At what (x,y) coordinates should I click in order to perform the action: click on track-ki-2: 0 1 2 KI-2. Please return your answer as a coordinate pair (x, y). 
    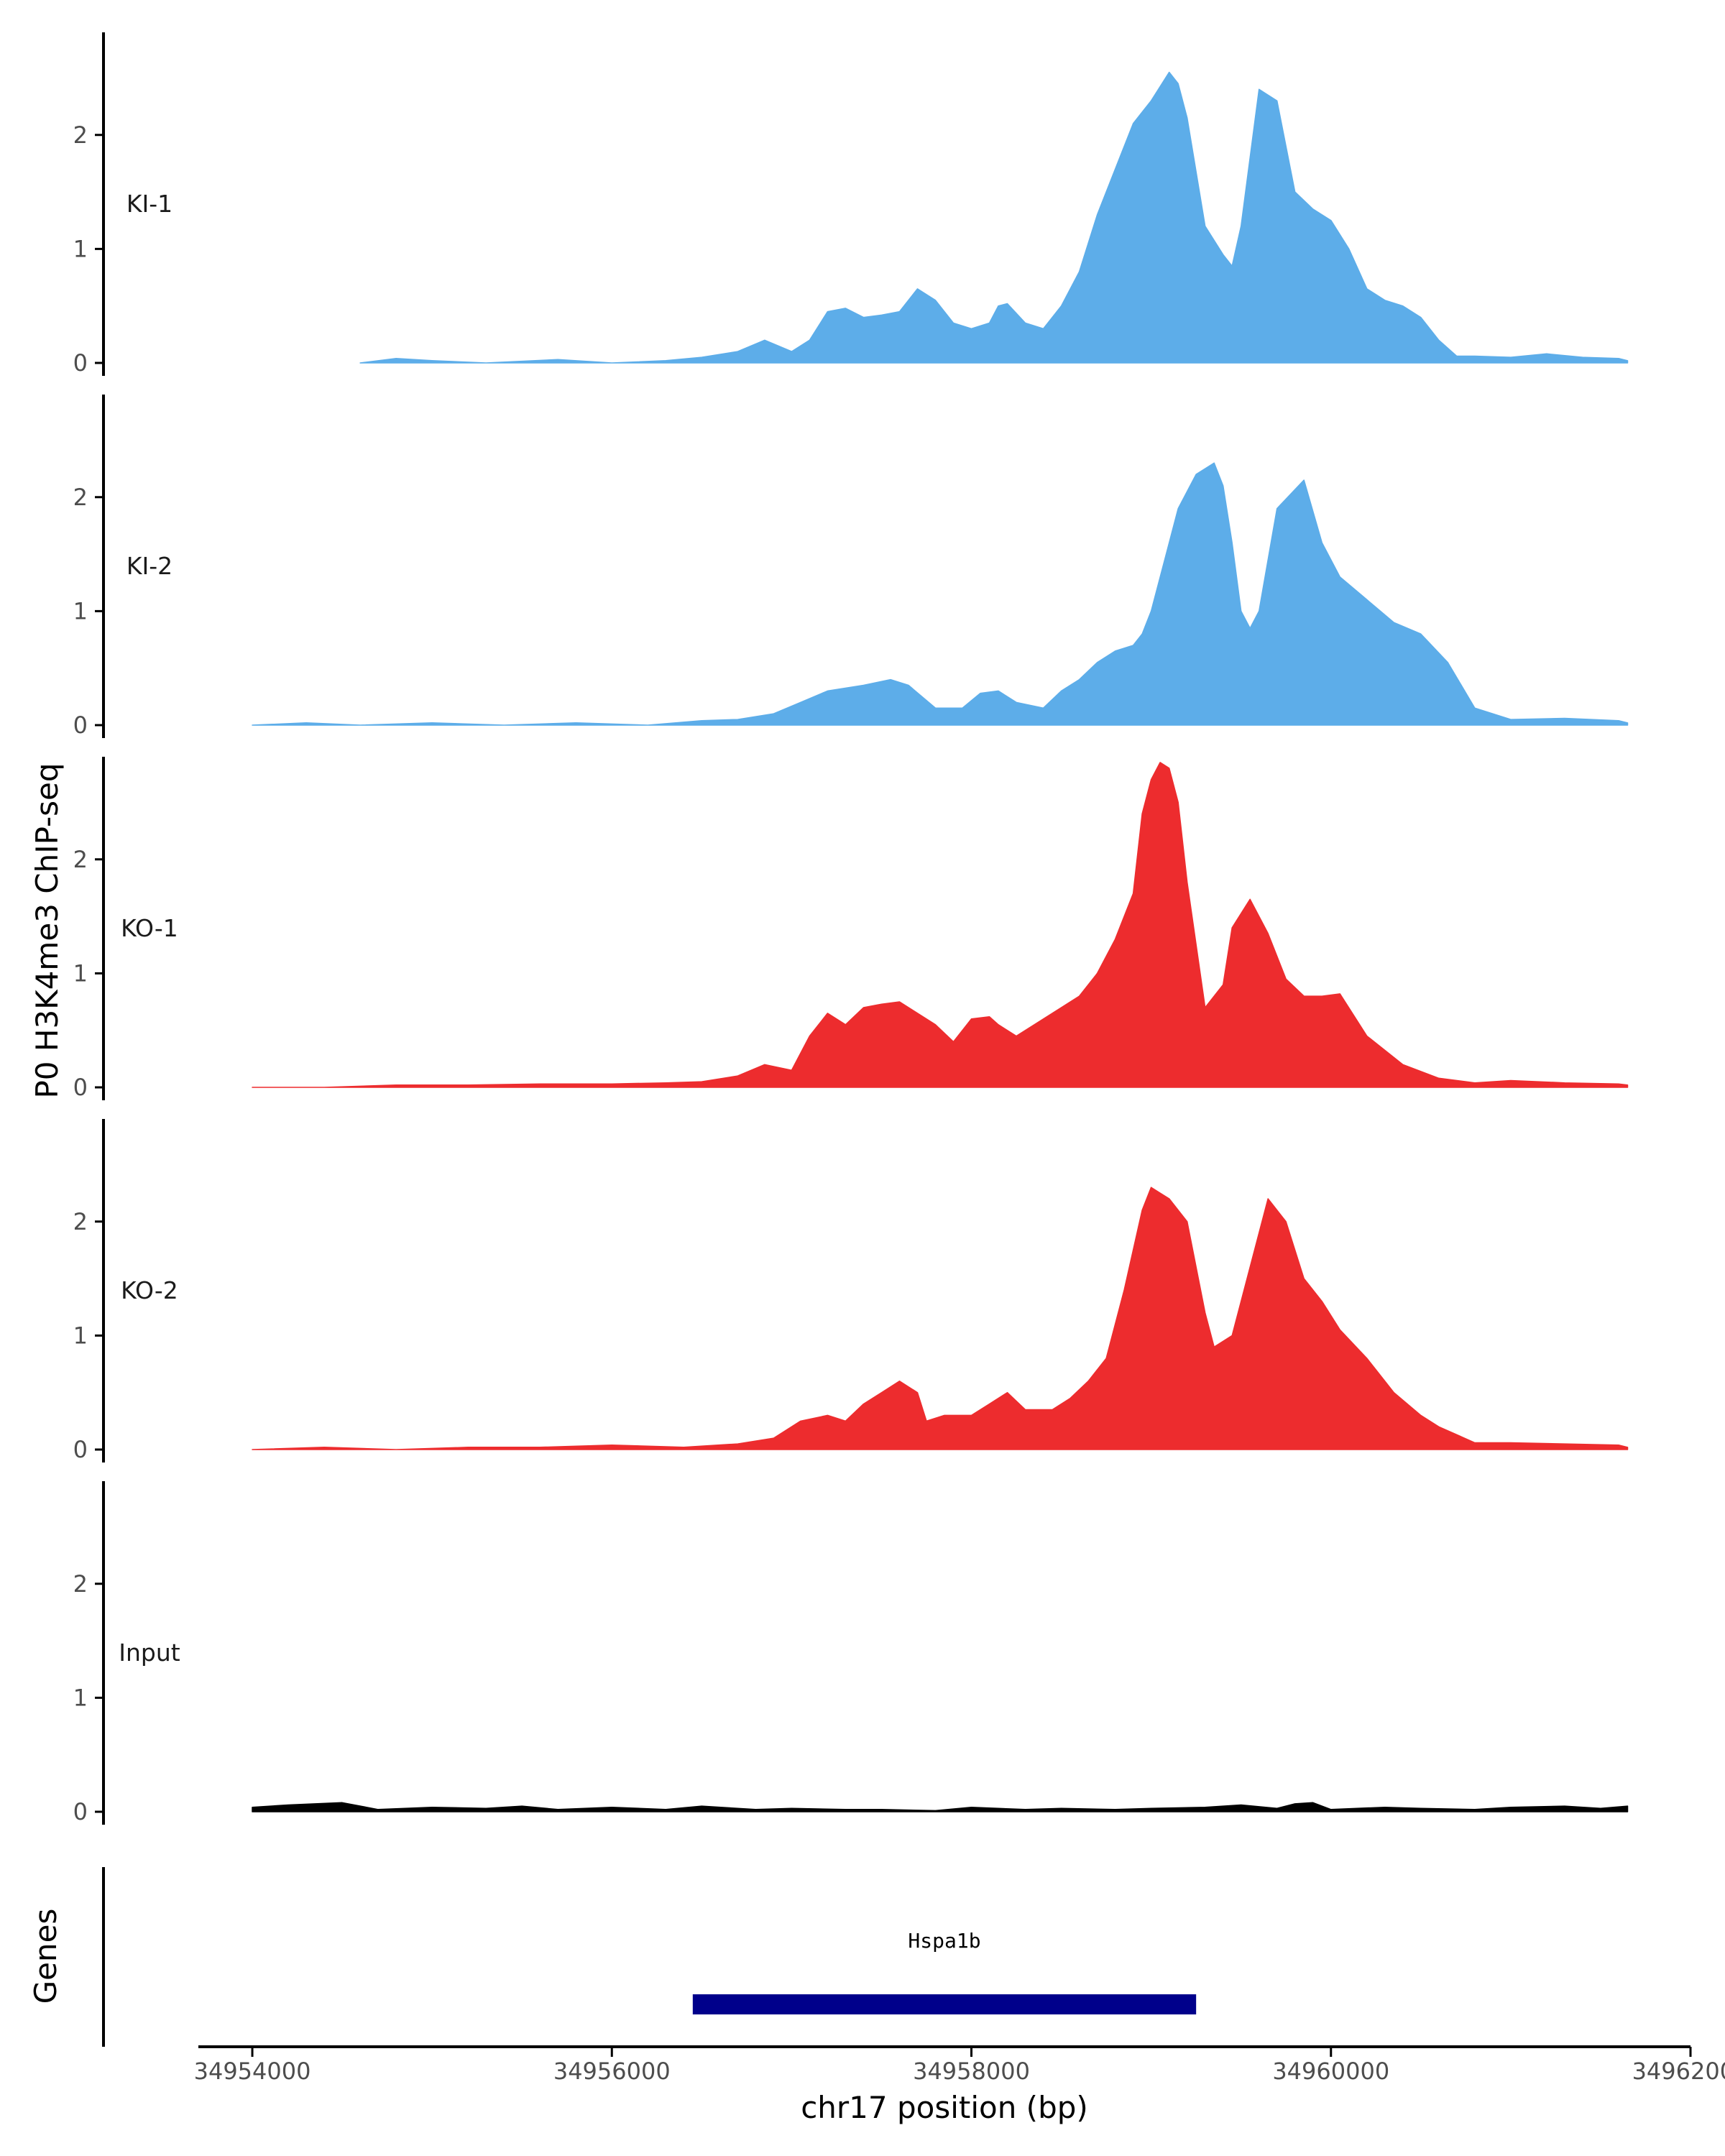
    Looking at the image, I should click on (851, 567).